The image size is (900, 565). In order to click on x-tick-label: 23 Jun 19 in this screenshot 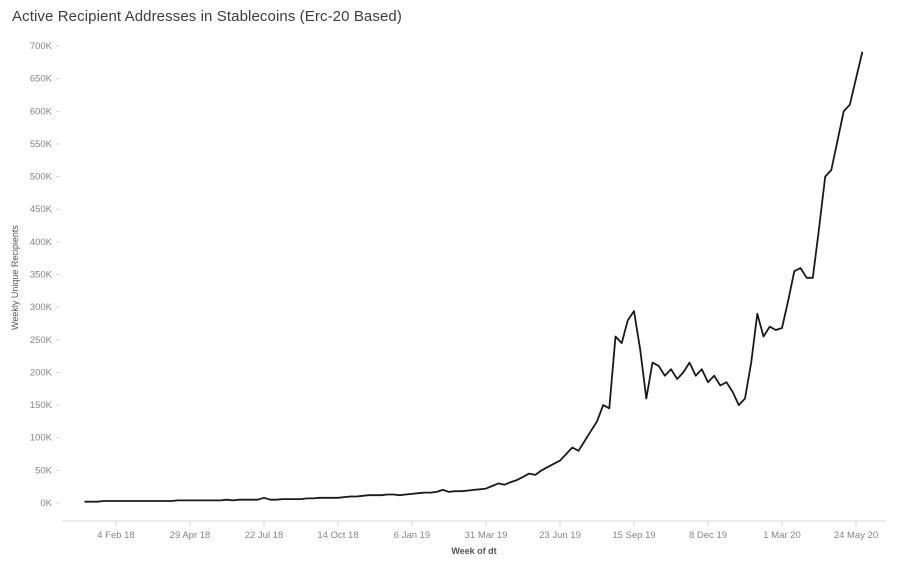, I will do `click(560, 535)`.